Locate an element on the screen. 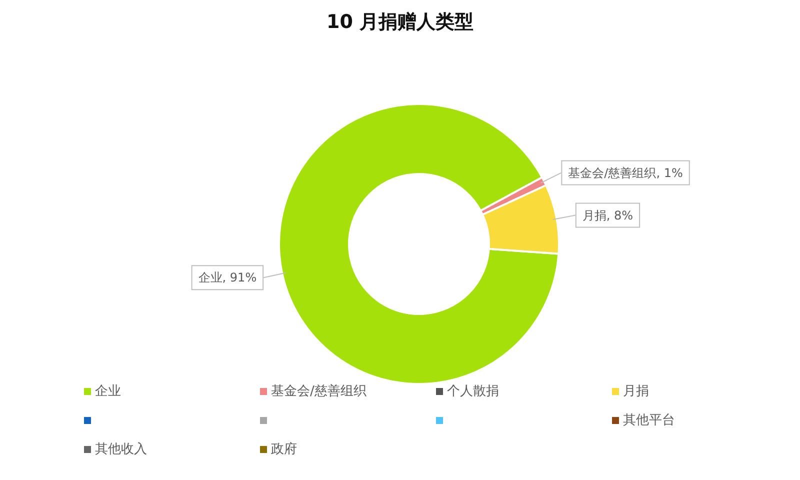 The image size is (800, 480). data-label: 基金会/慈善组织, 1% is located at coordinates (625, 173).